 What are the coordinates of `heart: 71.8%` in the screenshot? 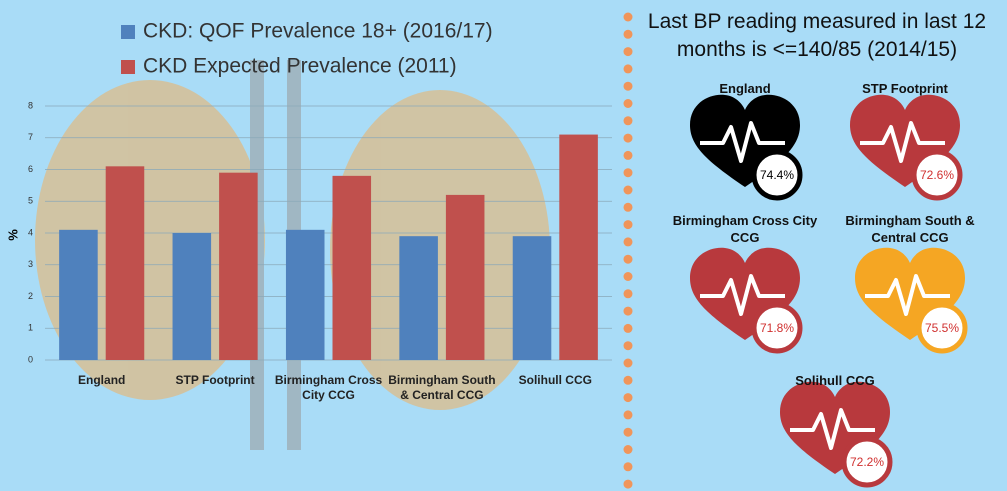 It's located at (746, 300).